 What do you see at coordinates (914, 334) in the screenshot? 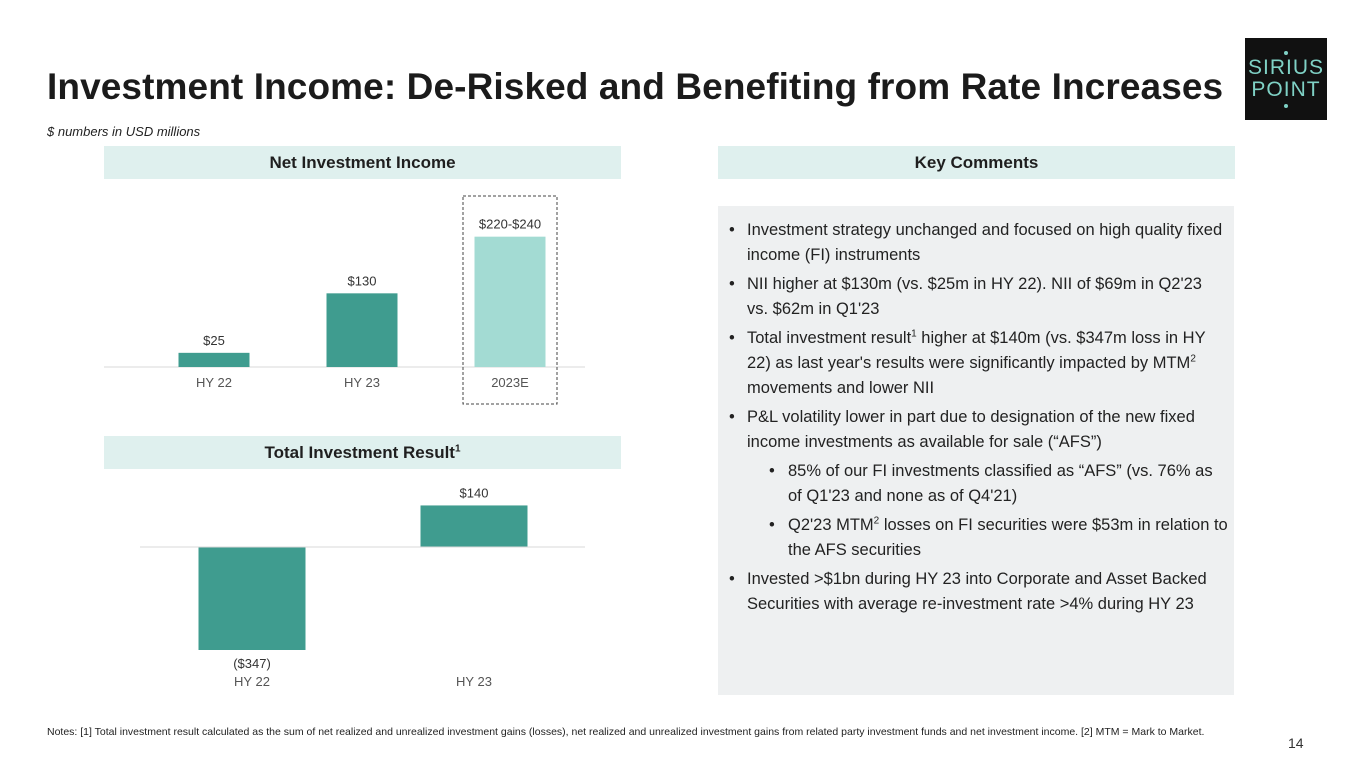
I see `footnote-ref: 1` at bounding box center [914, 334].